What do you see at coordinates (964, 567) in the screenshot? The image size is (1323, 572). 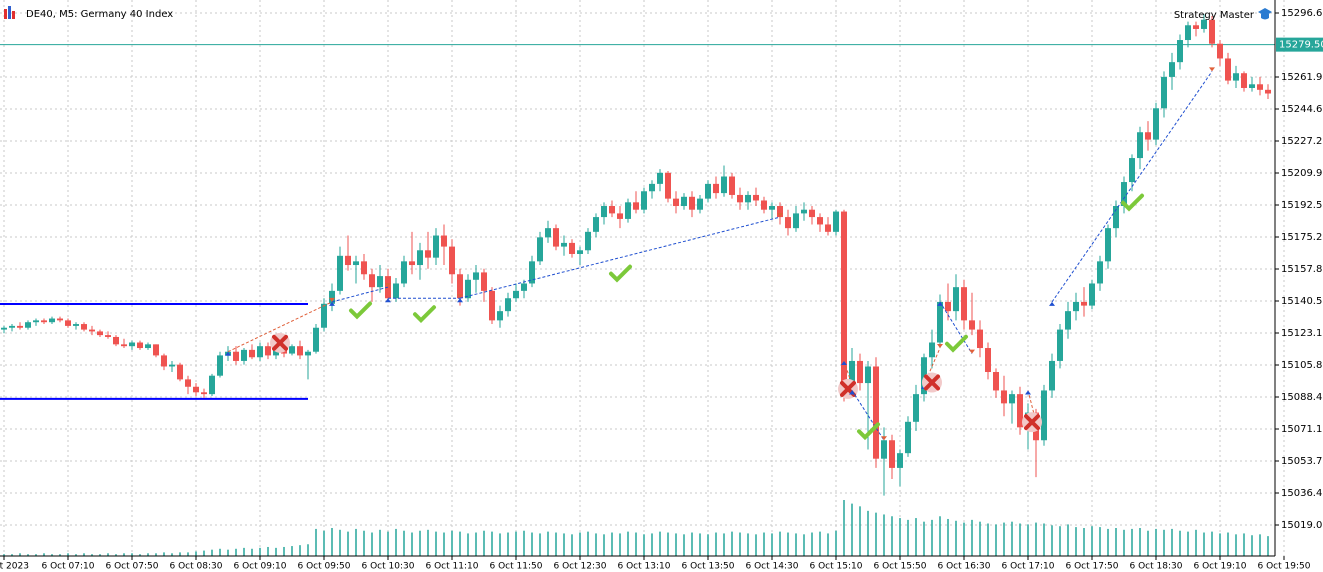 I see `x-tick-label: 6 Oct 16:30` at bounding box center [964, 567].